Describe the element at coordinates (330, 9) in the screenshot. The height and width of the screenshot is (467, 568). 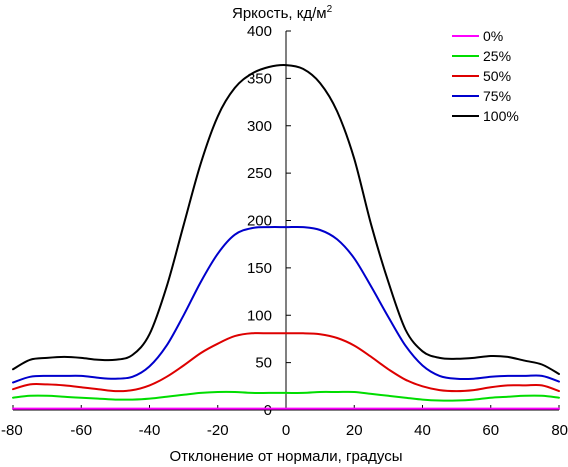
I see `y-axis-title-superscript: 2` at that location.